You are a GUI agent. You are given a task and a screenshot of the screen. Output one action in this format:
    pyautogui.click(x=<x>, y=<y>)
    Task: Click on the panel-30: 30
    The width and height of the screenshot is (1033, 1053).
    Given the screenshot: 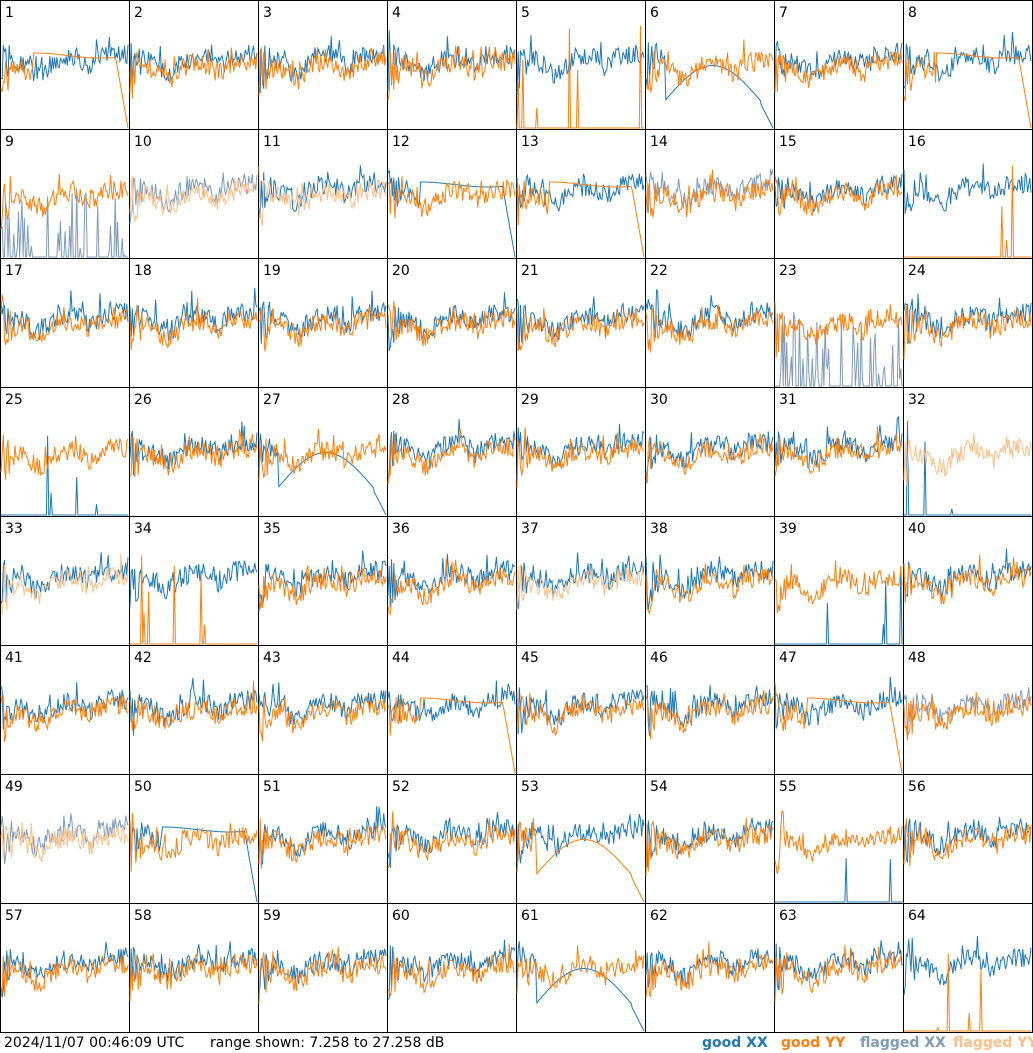 What is the action you would take?
    pyautogui.click(x=710, y=452)
    